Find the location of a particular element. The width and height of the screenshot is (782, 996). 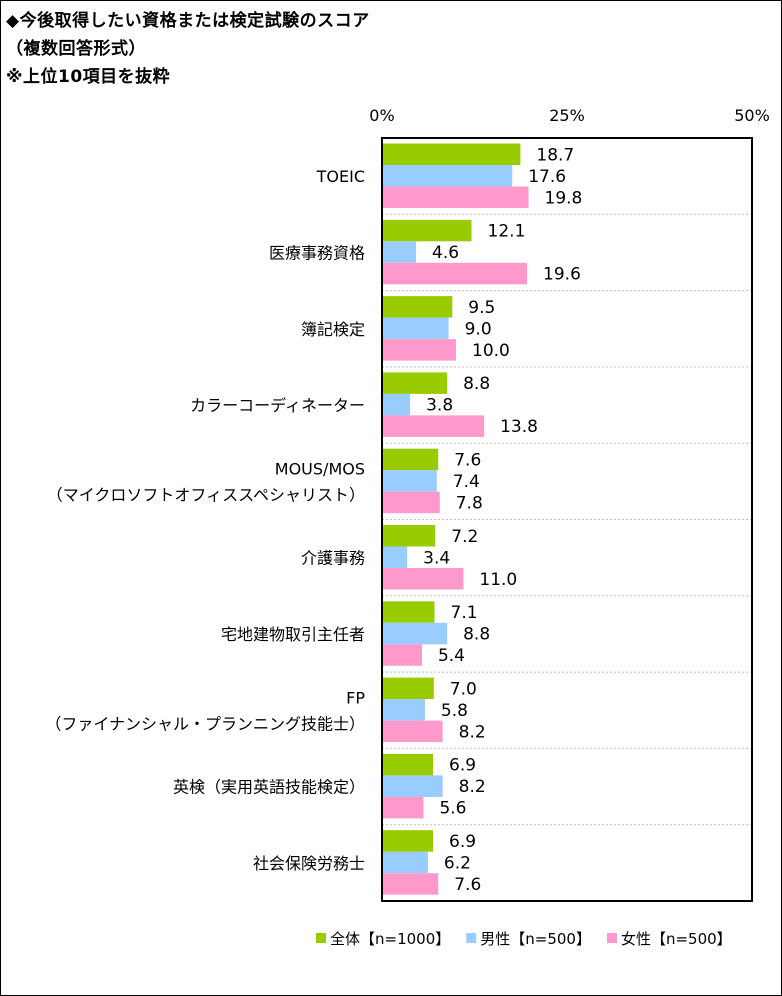

data-label: 6.2 is located at coordinates (457, 863).